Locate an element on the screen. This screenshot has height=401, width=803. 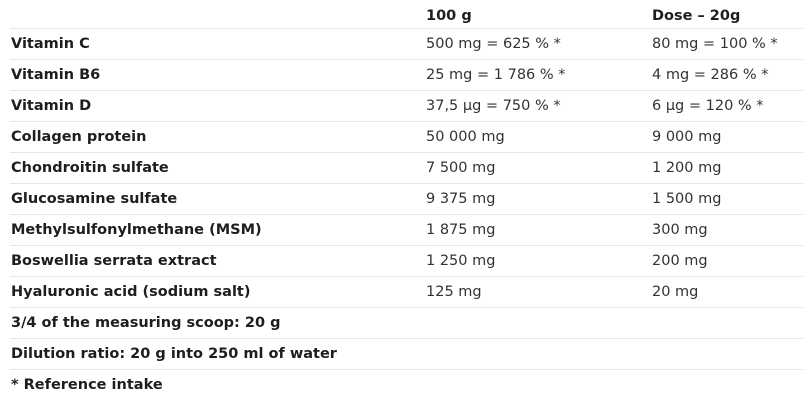
note-row: * Reference intake is located at coordinates (406, 385).